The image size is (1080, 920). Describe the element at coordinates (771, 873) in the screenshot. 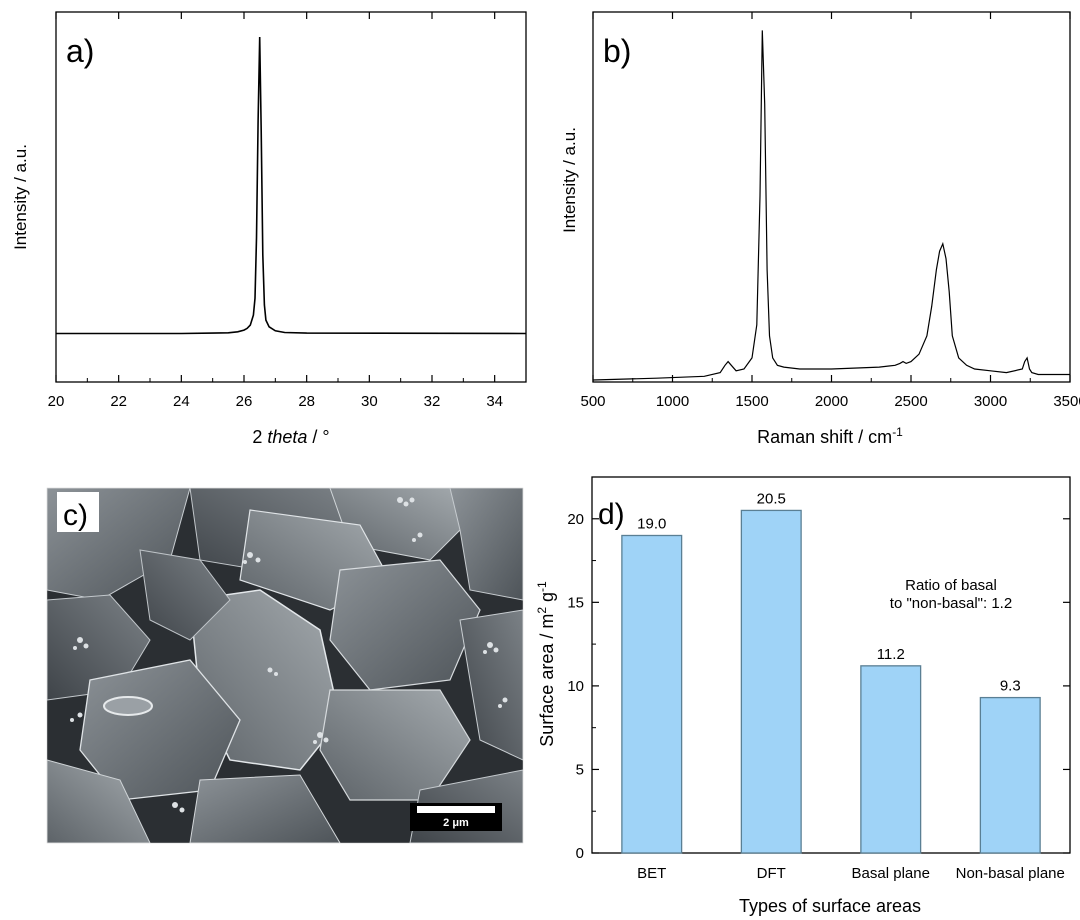

I see `panel-d-category-label: DFT` at that location.